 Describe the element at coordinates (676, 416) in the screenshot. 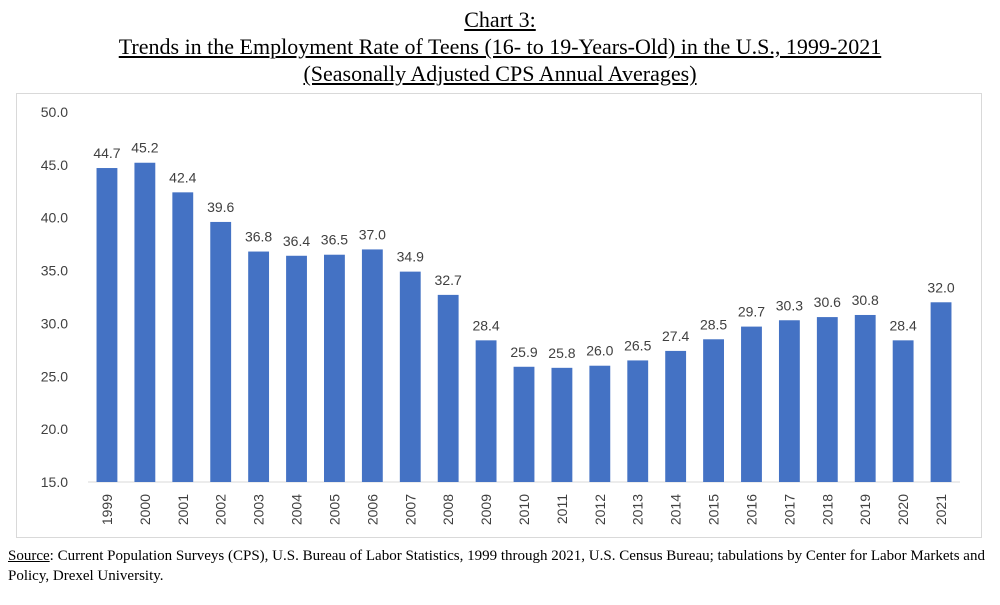

I see `bar-2014` at that location.